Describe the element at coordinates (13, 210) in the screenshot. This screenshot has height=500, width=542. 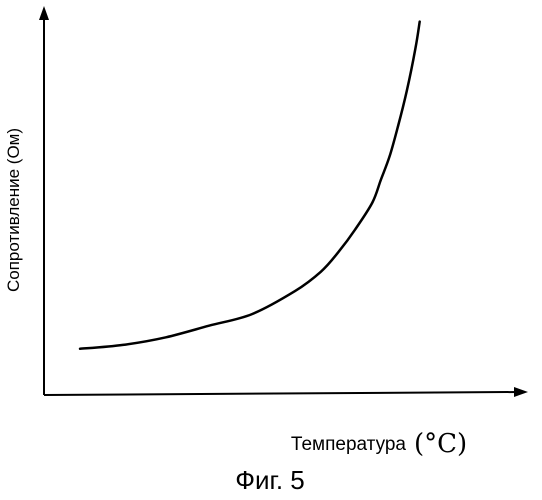
I see `y-axis-label: Сопротивление (Ом)` at that location.